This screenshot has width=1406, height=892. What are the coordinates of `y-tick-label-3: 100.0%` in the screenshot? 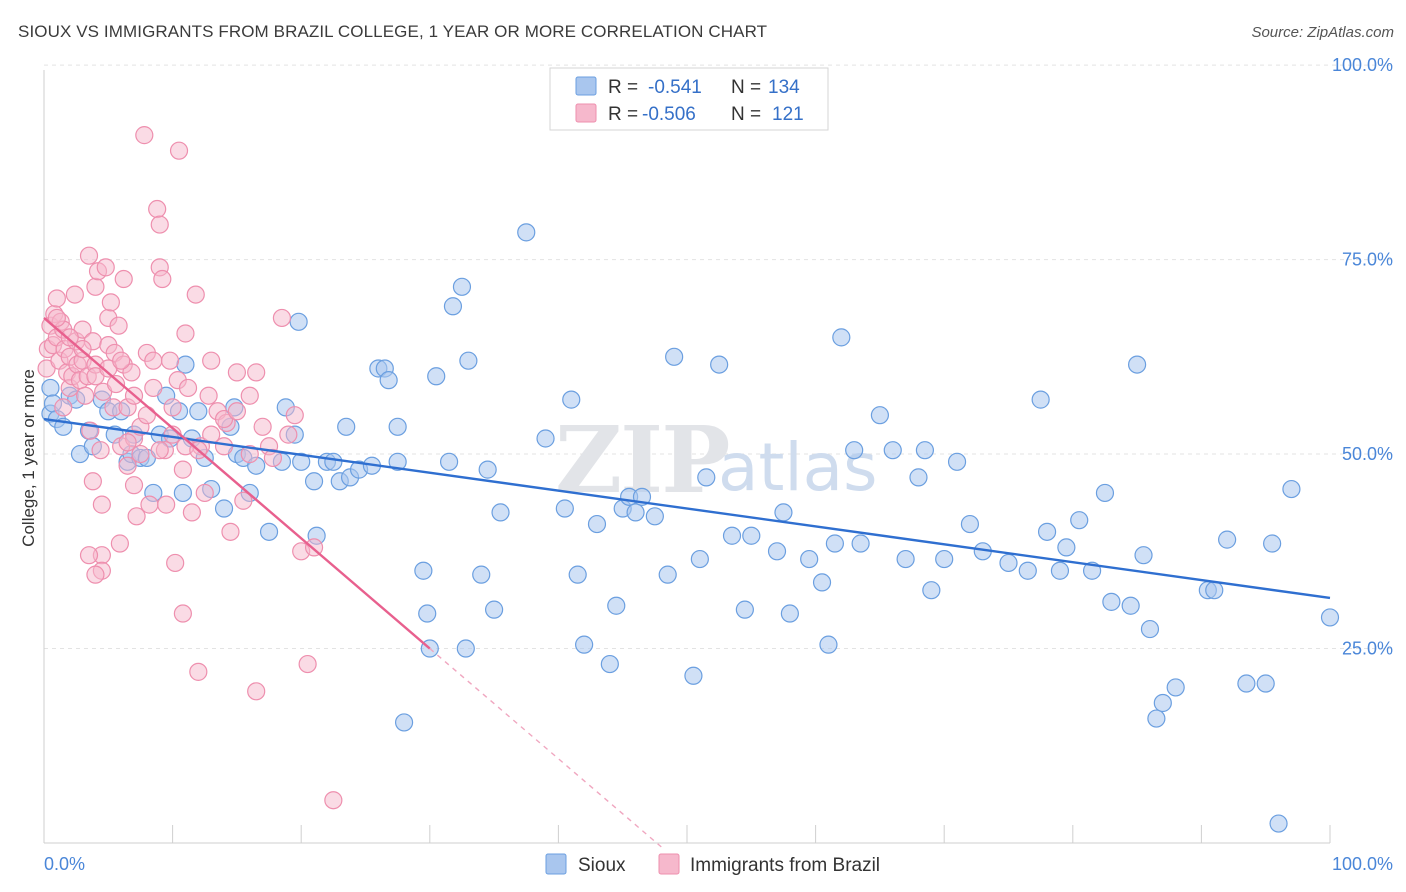 It's located at (1362, 65).